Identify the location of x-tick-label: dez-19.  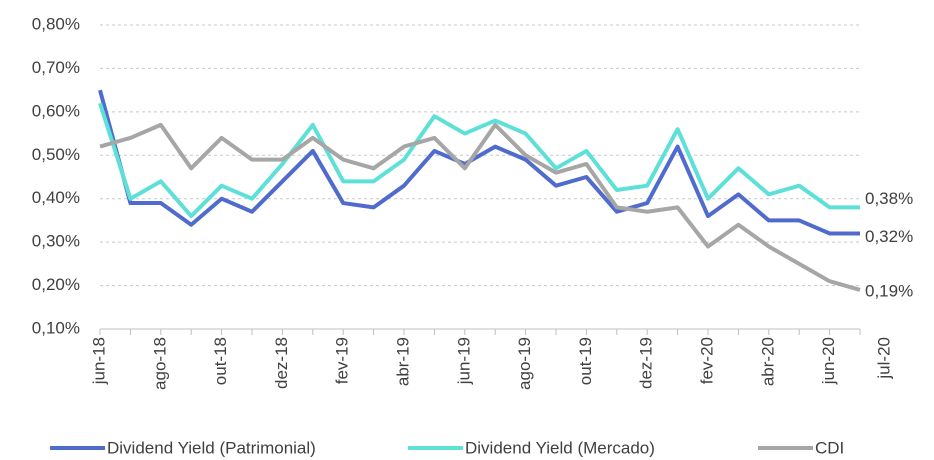
(646, 363).